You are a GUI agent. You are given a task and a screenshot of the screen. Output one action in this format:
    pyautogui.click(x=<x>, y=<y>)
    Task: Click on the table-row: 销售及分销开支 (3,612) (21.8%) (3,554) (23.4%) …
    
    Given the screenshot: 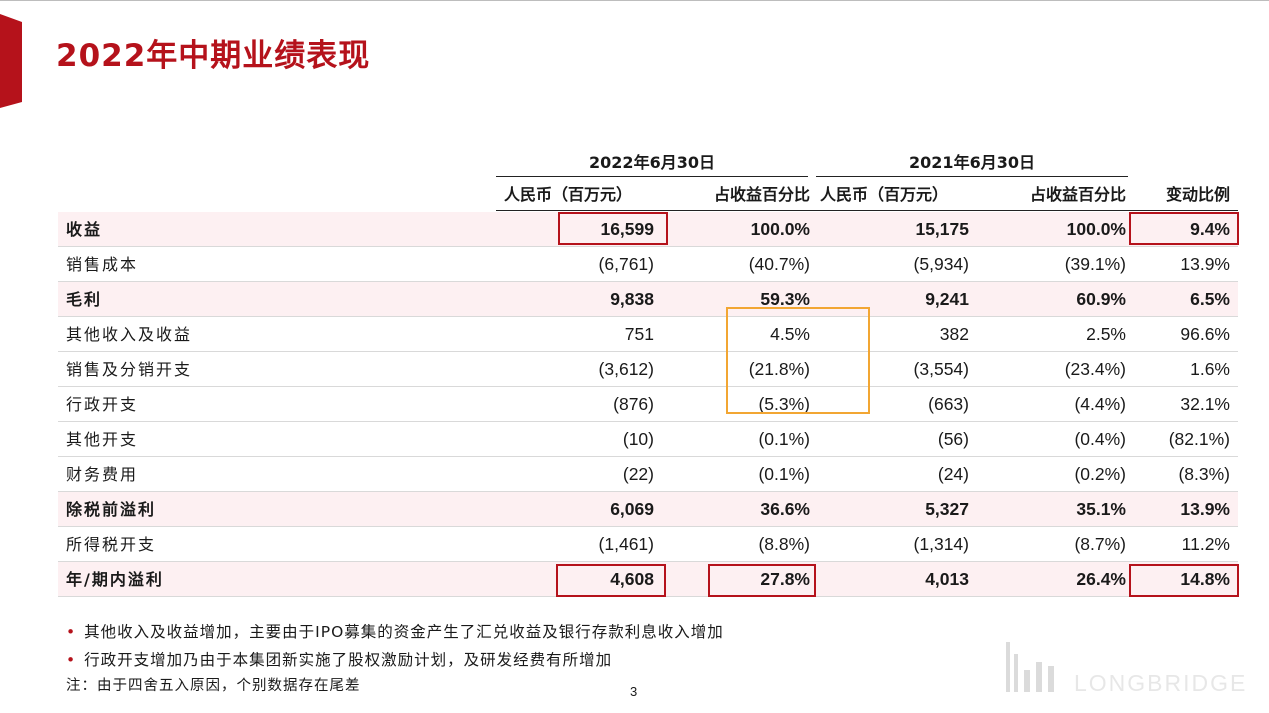 What is the action you would take?
    pyautogui.click(x=648, y=369)
    